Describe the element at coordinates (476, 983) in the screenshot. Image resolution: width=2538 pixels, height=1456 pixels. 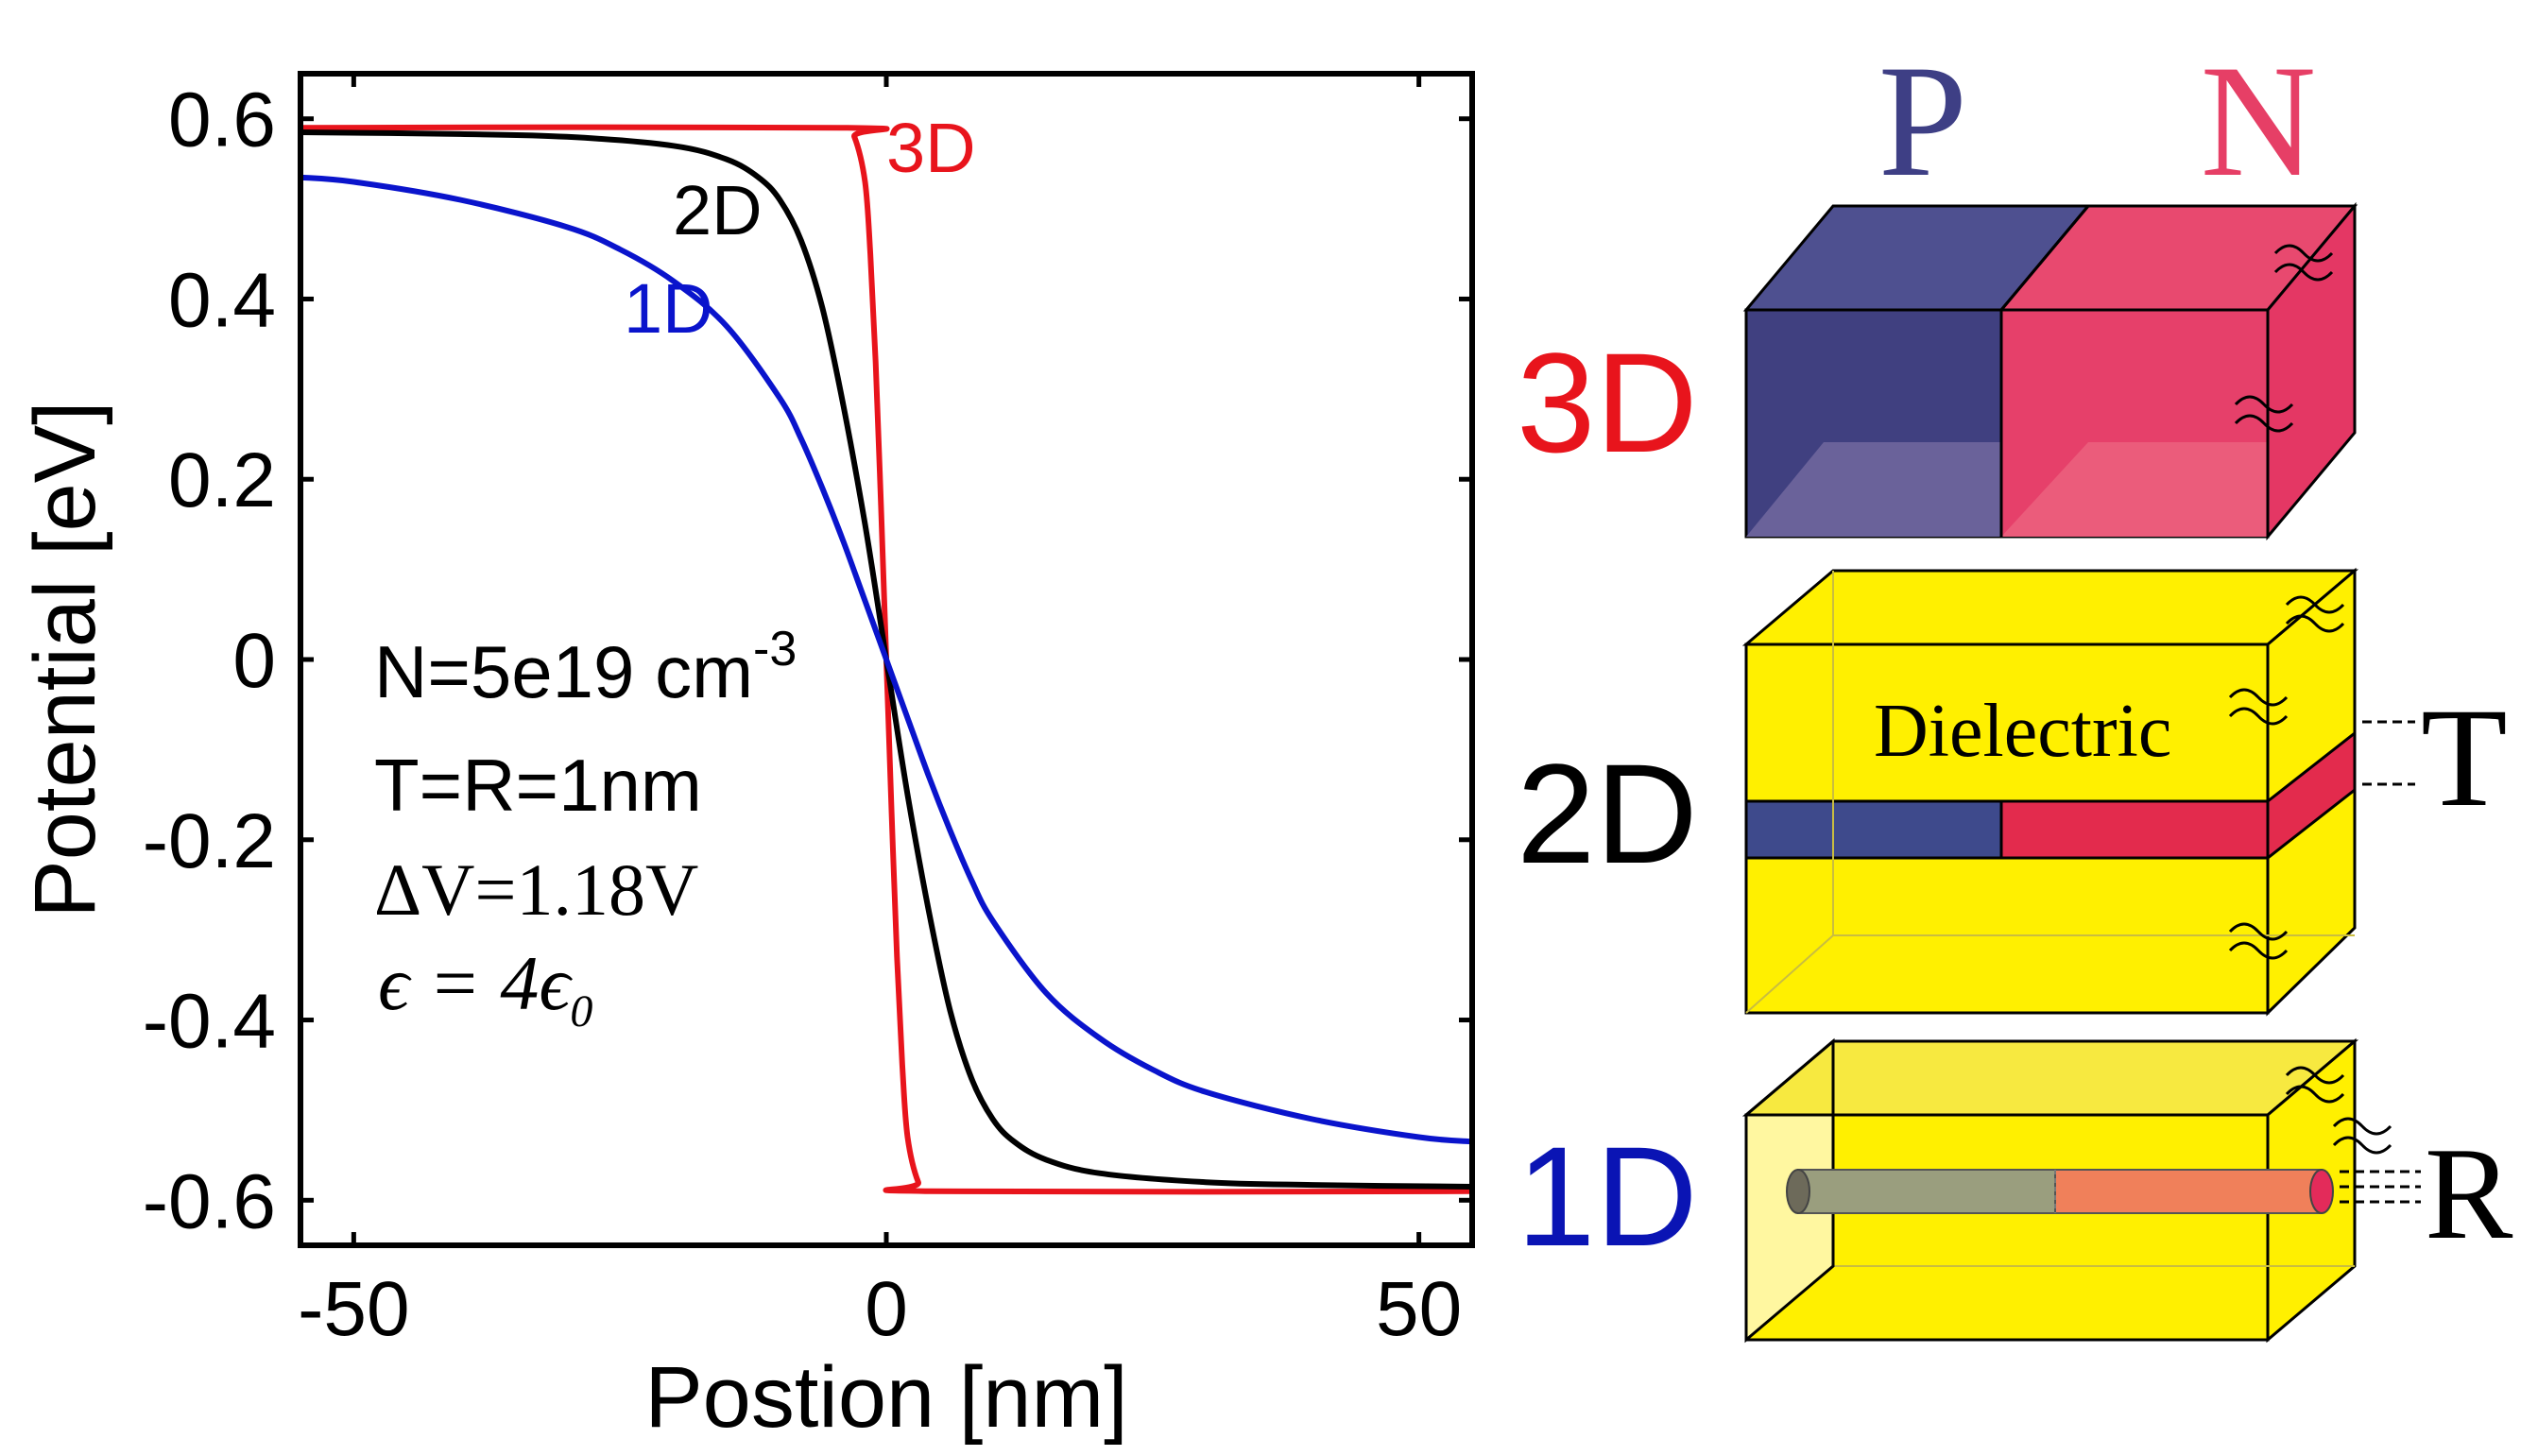
I see `permittivity-text: ϵ = 4ϵ` at that location.